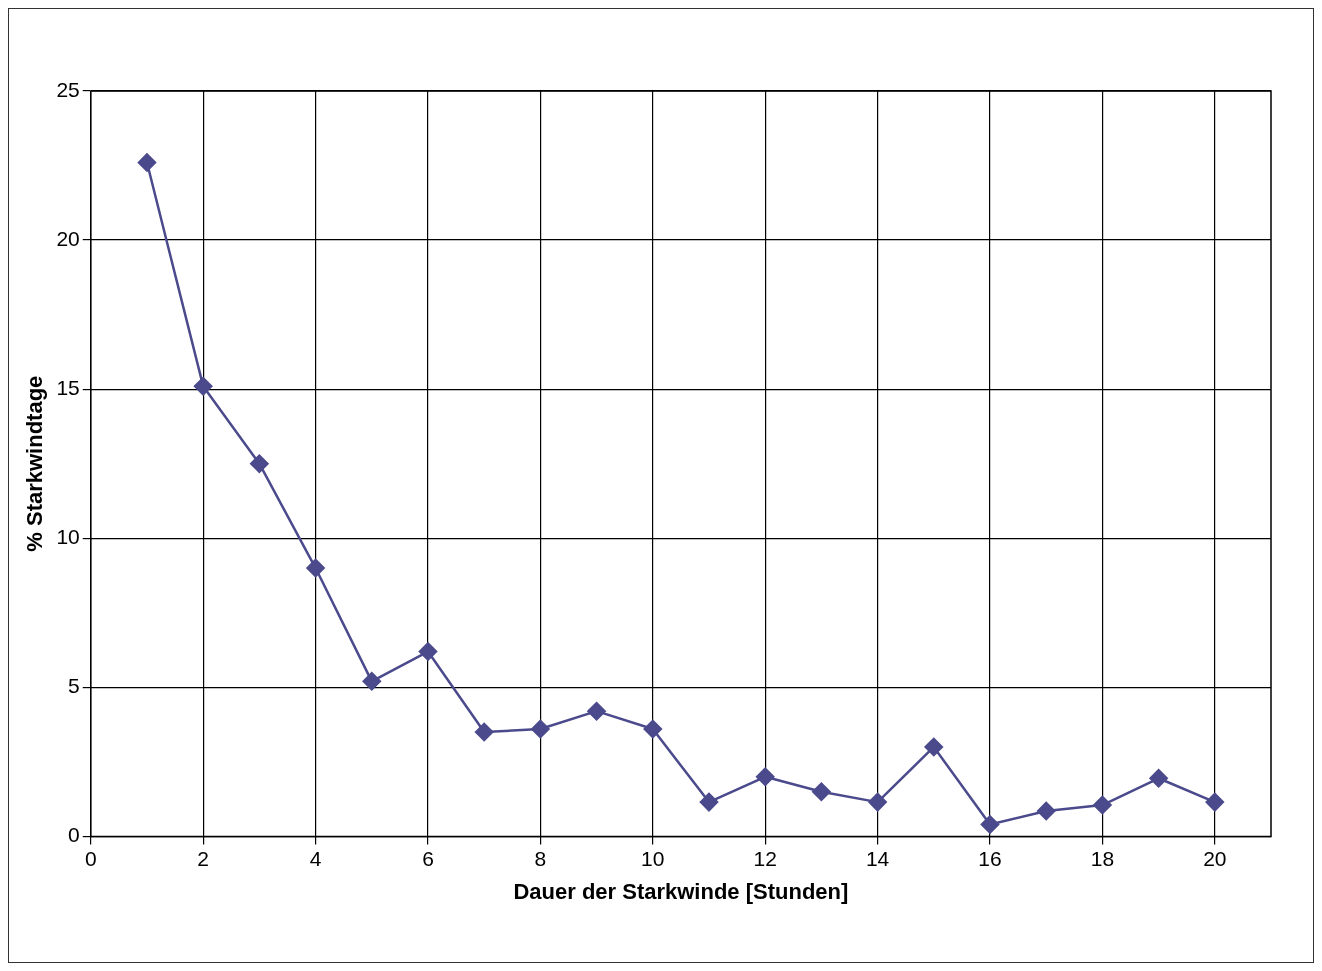  I want to click on x-tick-label: 4, so click(315, 858).